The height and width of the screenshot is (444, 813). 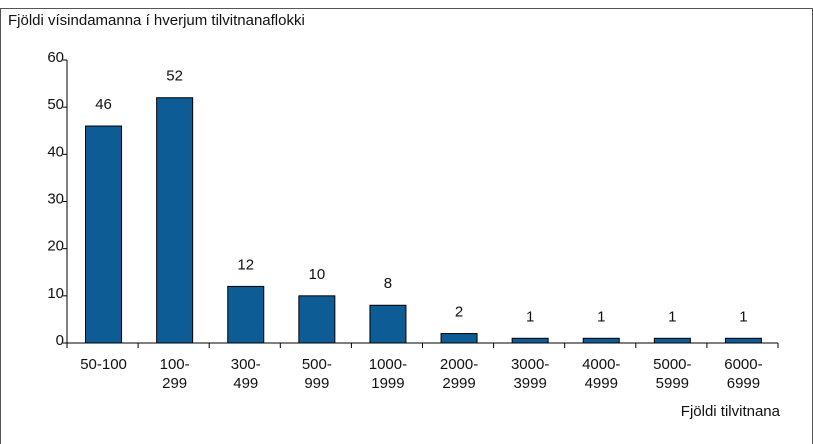 I want to click on y-tick-label: 0, so click(x=60, y=340).